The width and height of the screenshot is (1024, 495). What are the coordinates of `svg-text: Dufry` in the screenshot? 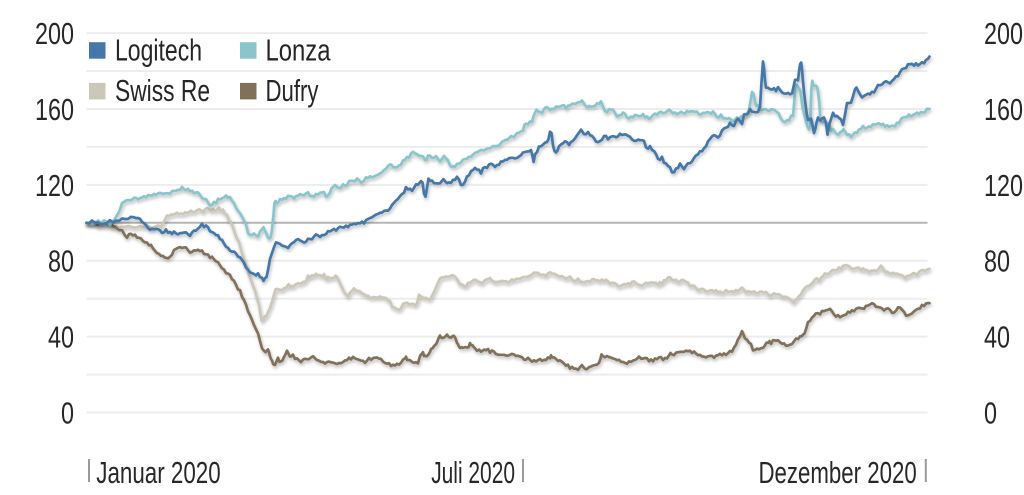 It's located at (292, 90).